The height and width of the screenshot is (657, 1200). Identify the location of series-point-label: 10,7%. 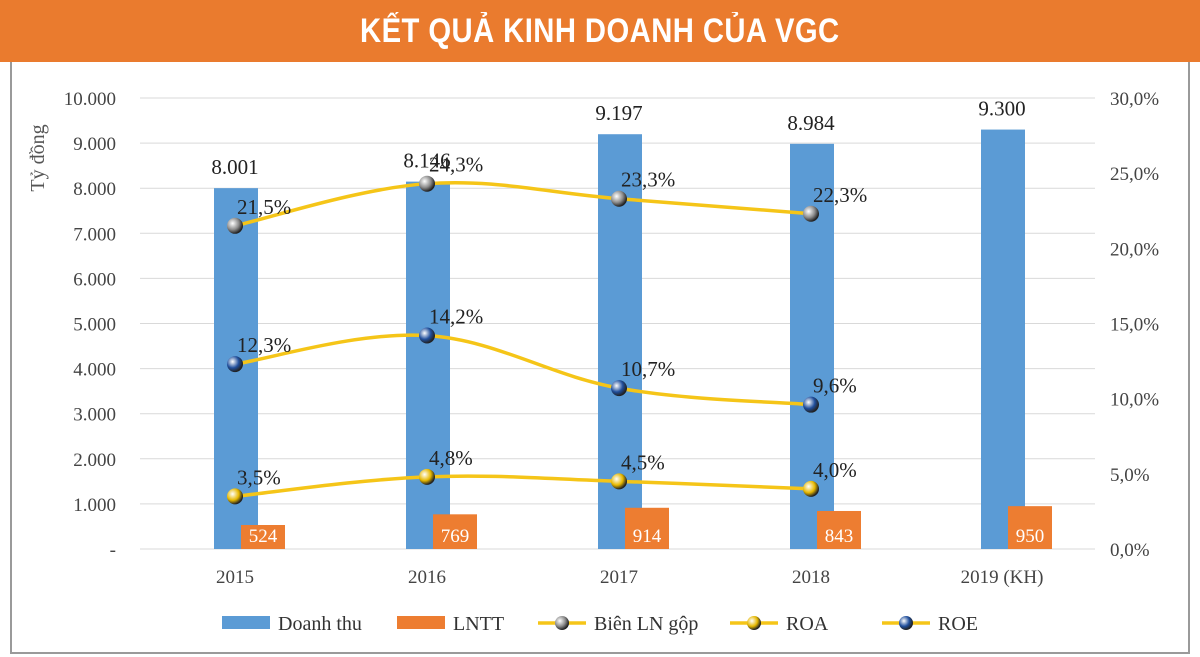
(648, 369).